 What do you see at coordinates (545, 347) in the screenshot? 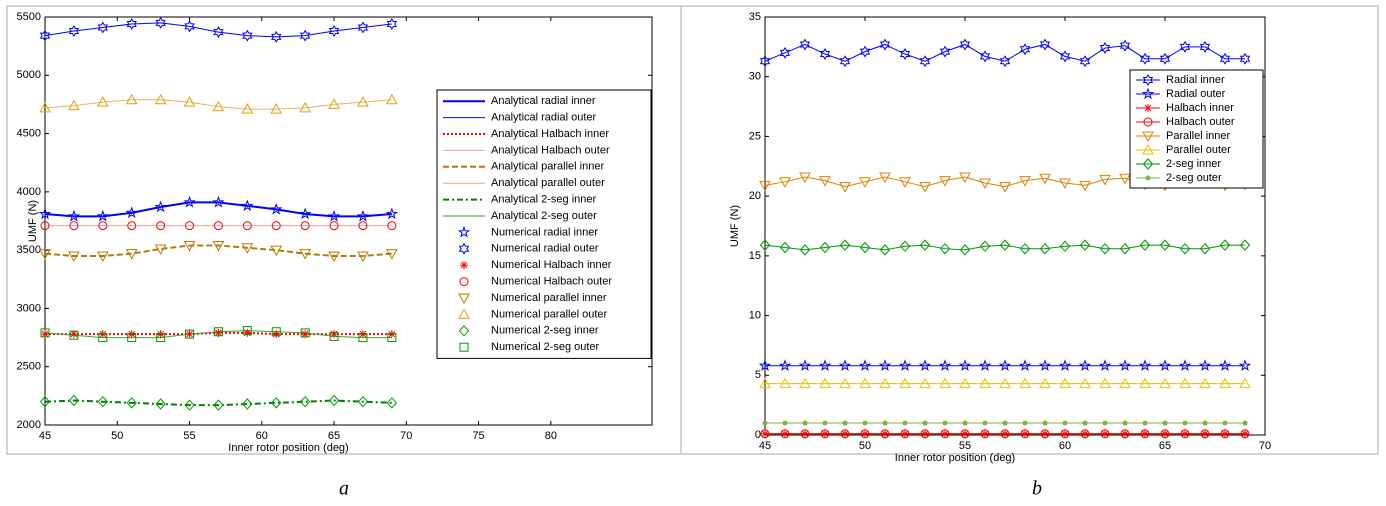
I see `legend-label: Numerical 2-seg outer` at bounding box center [545, 347].